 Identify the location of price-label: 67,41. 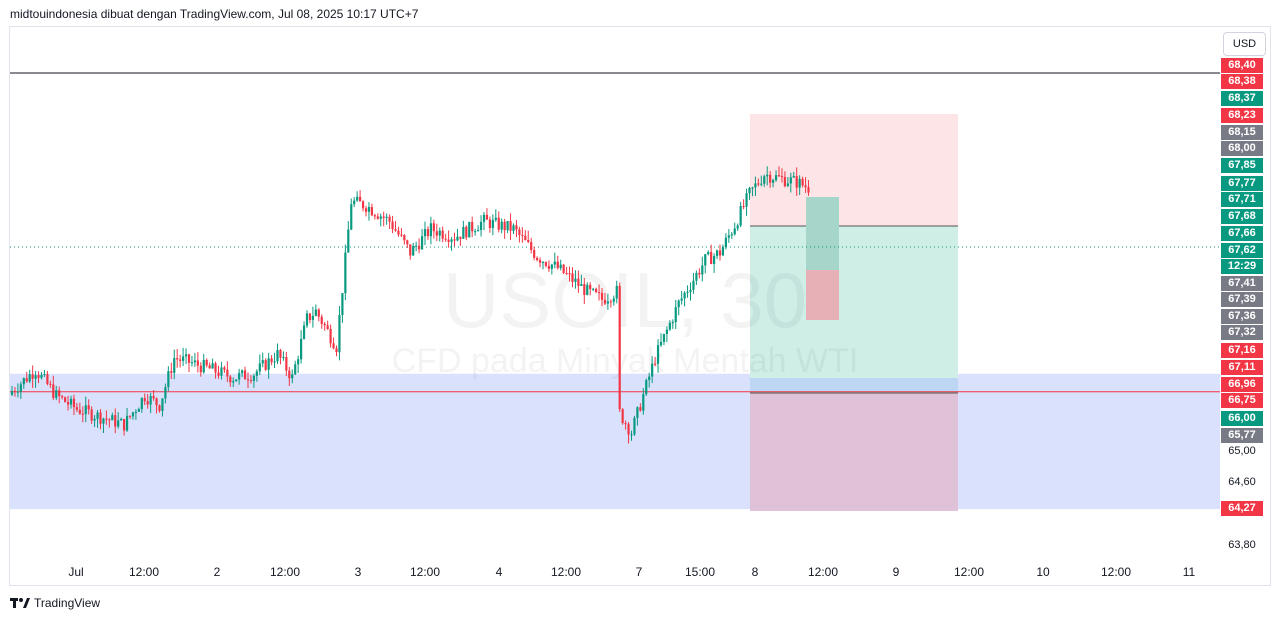
(1242, 283).